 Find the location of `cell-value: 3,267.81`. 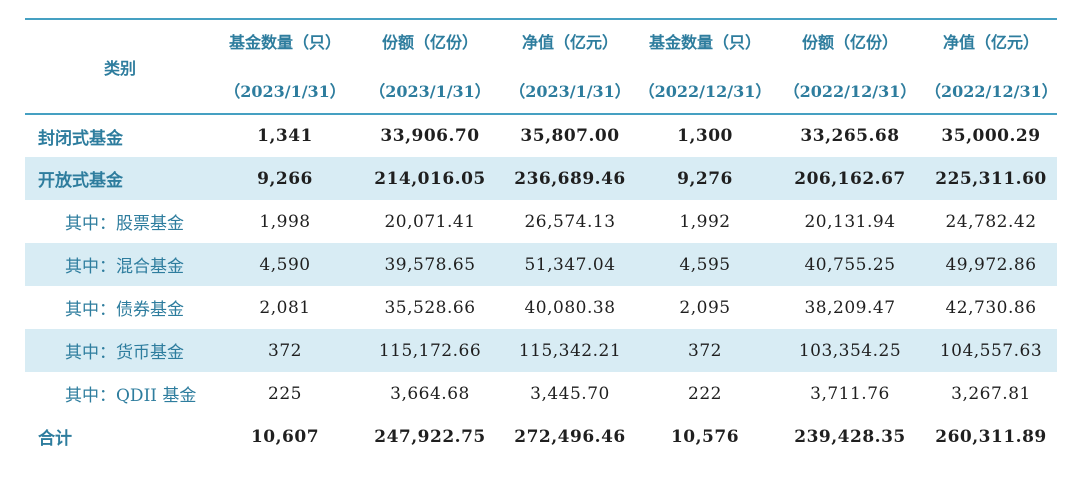

cell-value: 3,267.81 is located at coordinates (991, 393).